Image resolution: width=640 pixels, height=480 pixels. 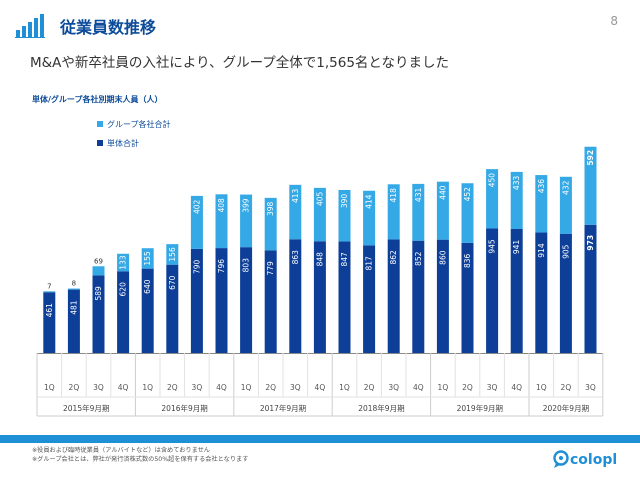 I want to click on data-label-group: 431, so click(x=418, y=195).